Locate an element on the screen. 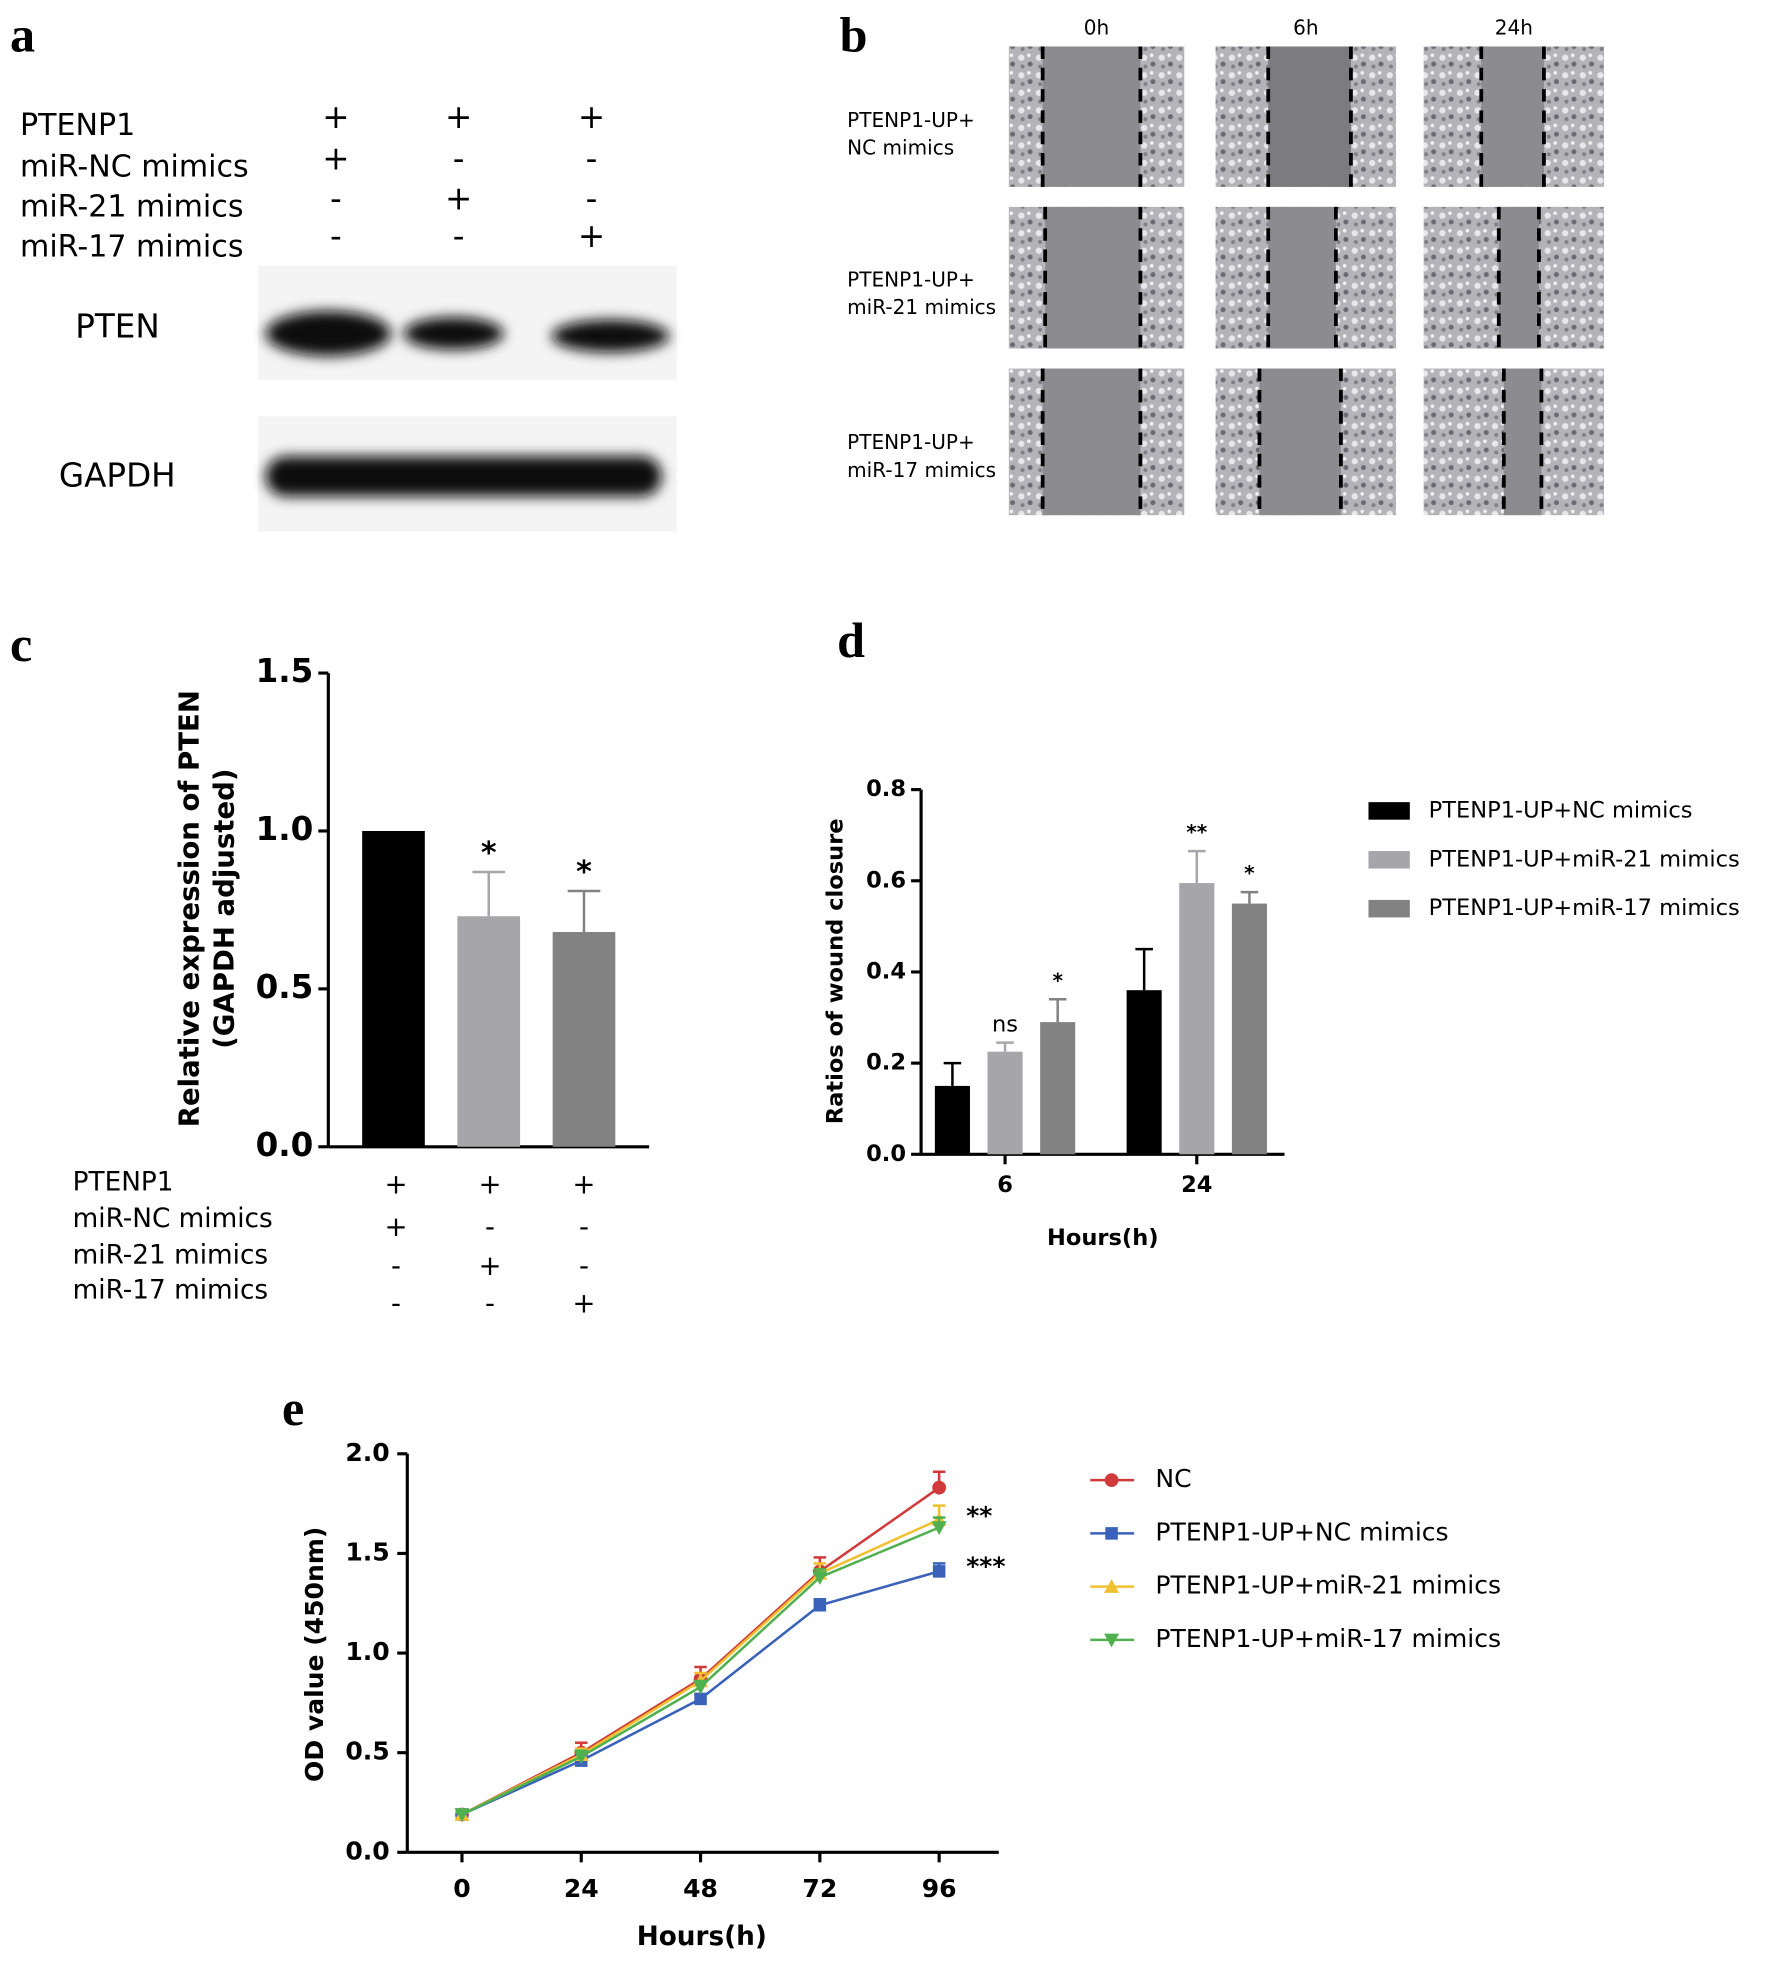 This screenshot has width=1772, height=1979. panel-label: d is located at coordinates (851, 640).